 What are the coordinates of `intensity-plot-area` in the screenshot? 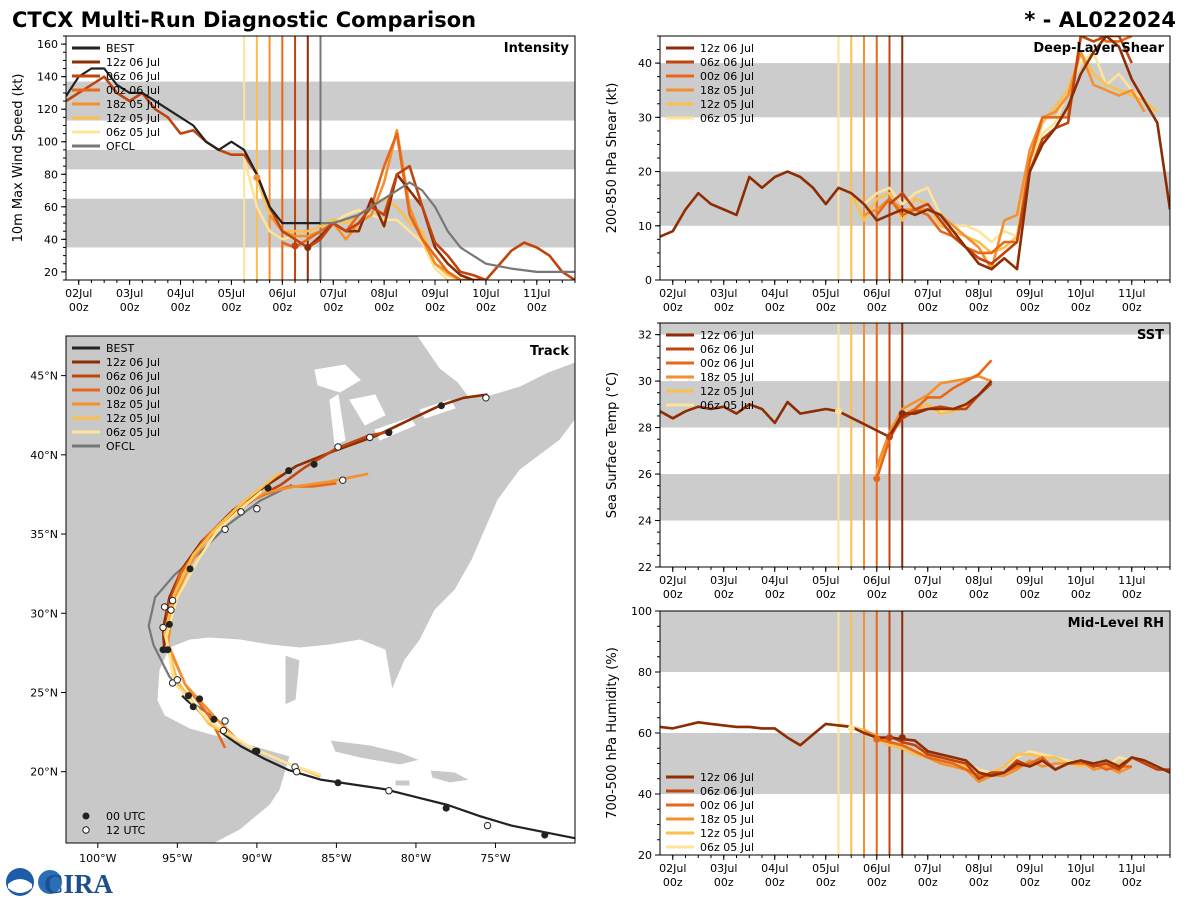 It's located at (320, 158).